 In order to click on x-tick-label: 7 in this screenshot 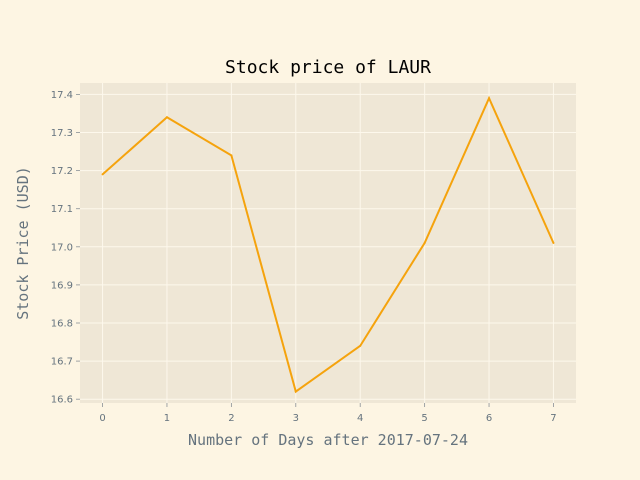, I will do `click(553, 418)`.